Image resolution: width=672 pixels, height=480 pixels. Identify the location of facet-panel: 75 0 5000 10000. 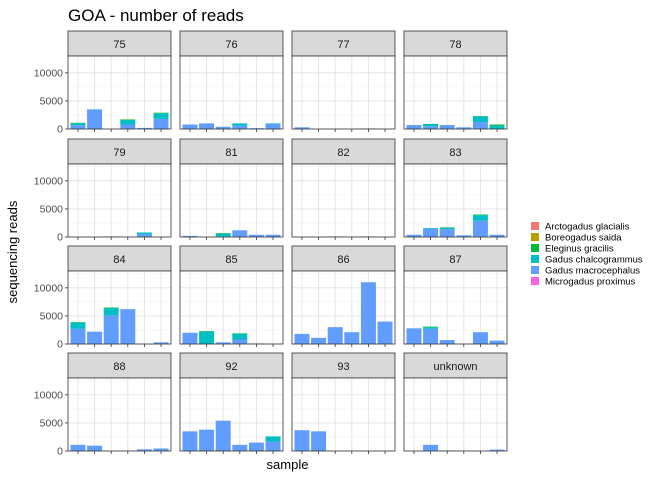
(103, 83).